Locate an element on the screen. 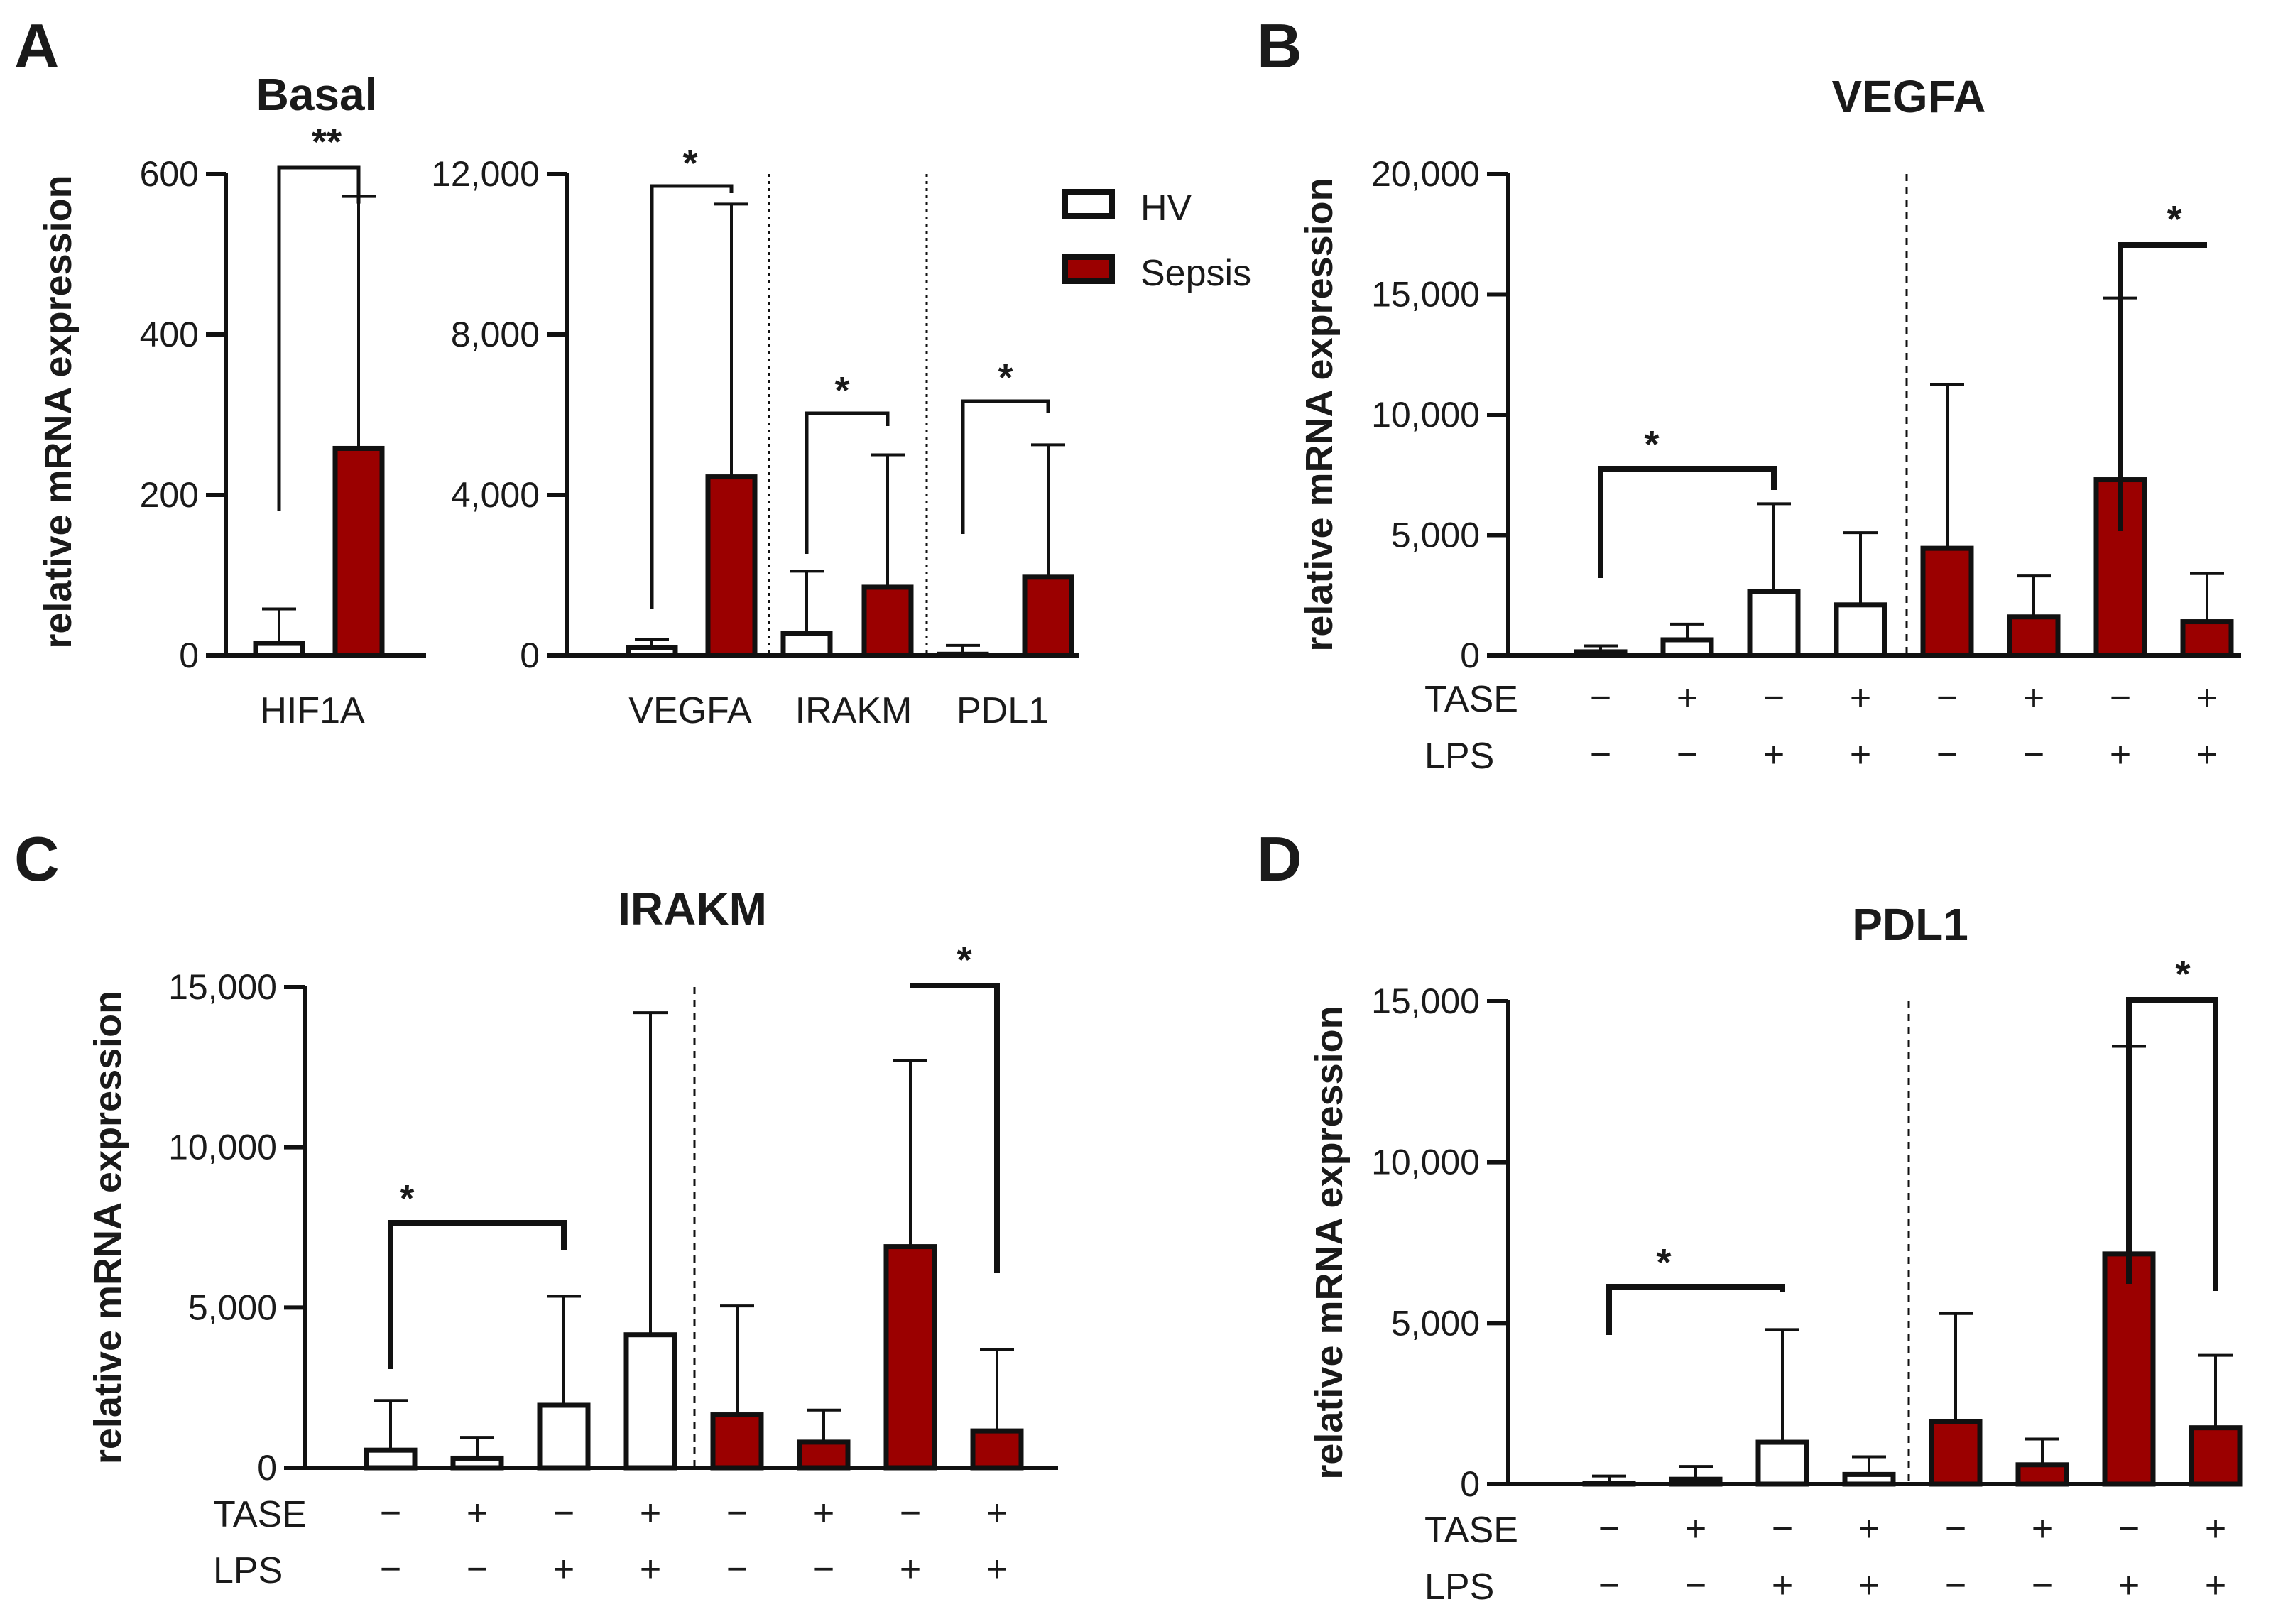 The image size is (2283, 1624). bar-hv-hif1a is located at coordinates (279, 649).